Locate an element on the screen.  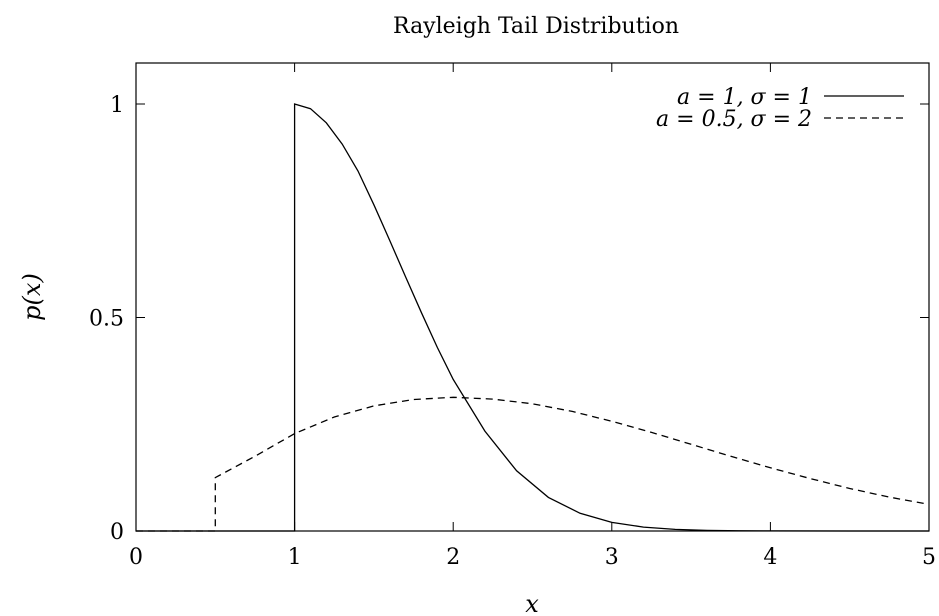
x-tick-label: 0 is located at coordinates (136, 557).